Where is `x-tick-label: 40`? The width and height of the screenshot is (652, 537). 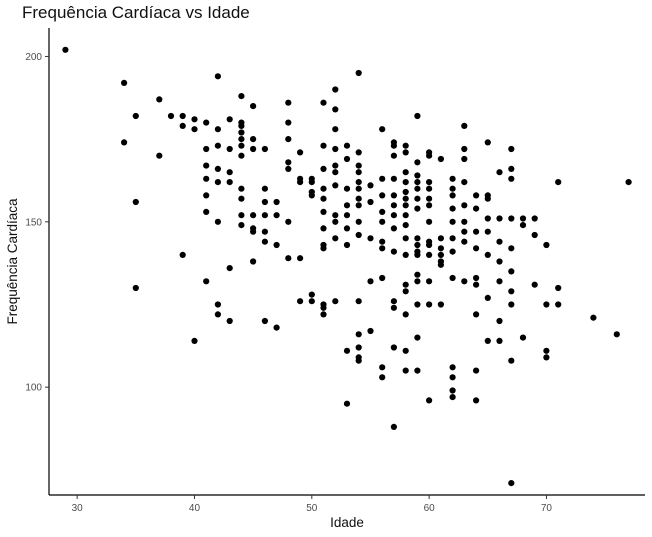
x-tick-label: 40 is located at coordinates (195, 508).